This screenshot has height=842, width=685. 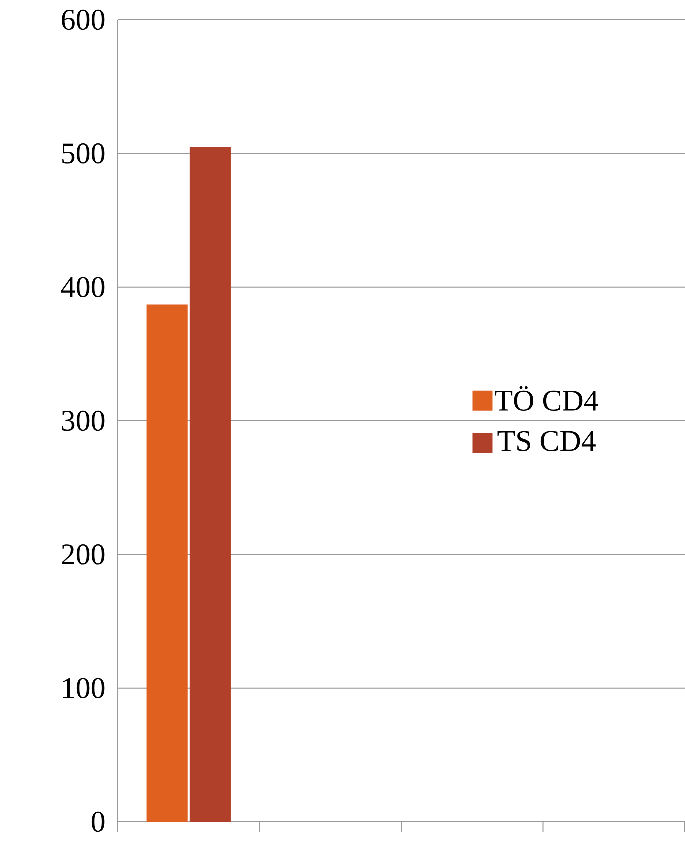 What do you see at coordinates (98, 822) in the screenshot?
I see `y-tick-label: 0` at bounding box center [98, 822].